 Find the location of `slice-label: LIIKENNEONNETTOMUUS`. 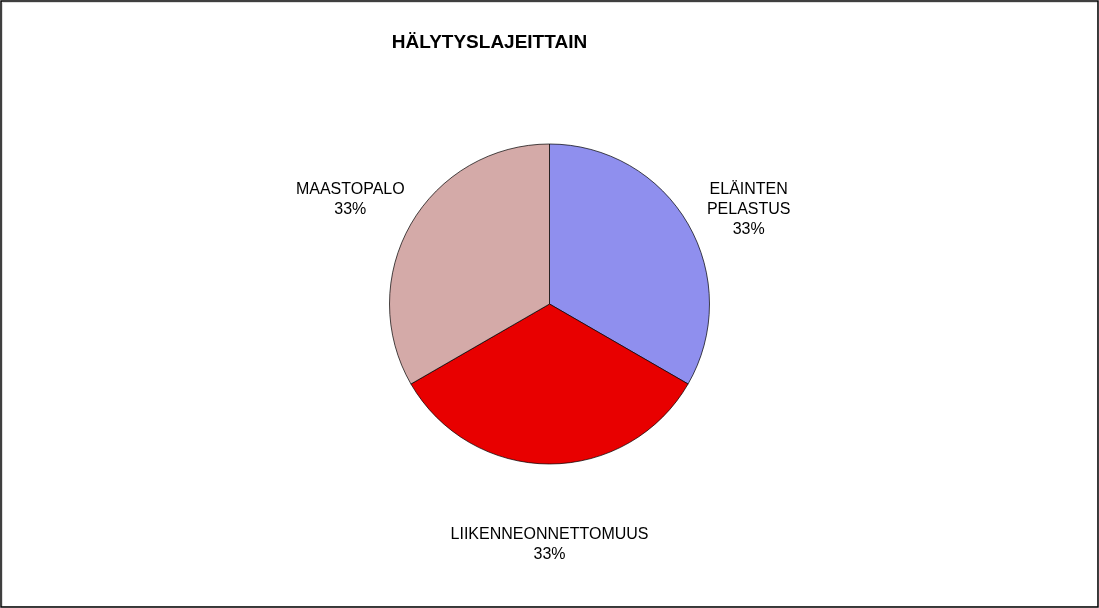

slice-label: LIIKENNEONNETTOMUUS is located at coordinates (549, 533).